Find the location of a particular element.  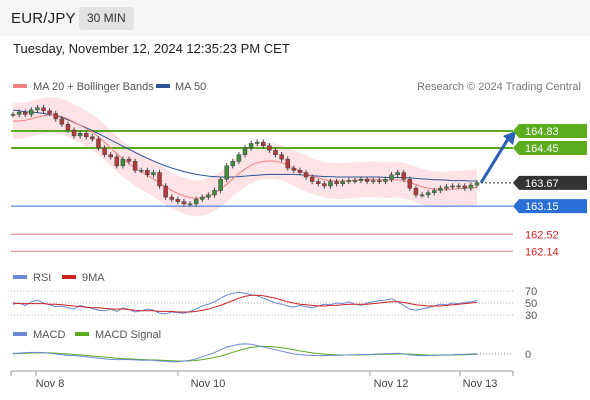

level-labels: 164.83 164.45 163.67 163.15 162.52 162.14 is located at coordinates (550, 190).